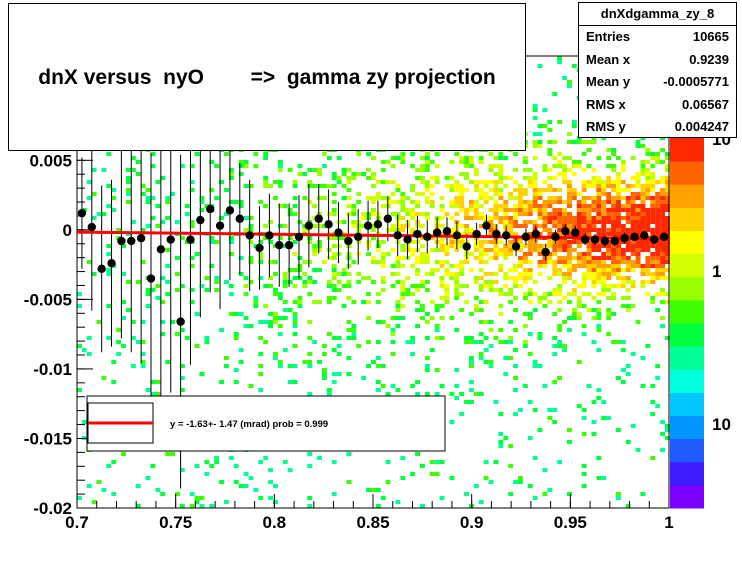 Image resolution: width=742 pixels, height=565 pixels. I want to click on palette-segment, so click(687, 358).